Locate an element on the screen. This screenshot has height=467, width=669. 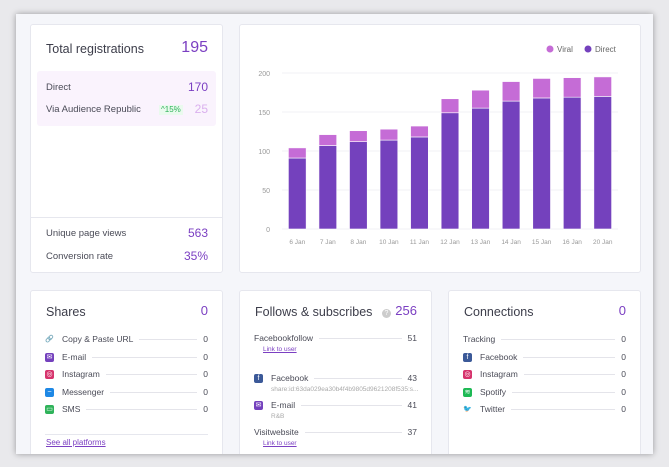
item-label: Facebookfollow is located at coordinates (284, 338).